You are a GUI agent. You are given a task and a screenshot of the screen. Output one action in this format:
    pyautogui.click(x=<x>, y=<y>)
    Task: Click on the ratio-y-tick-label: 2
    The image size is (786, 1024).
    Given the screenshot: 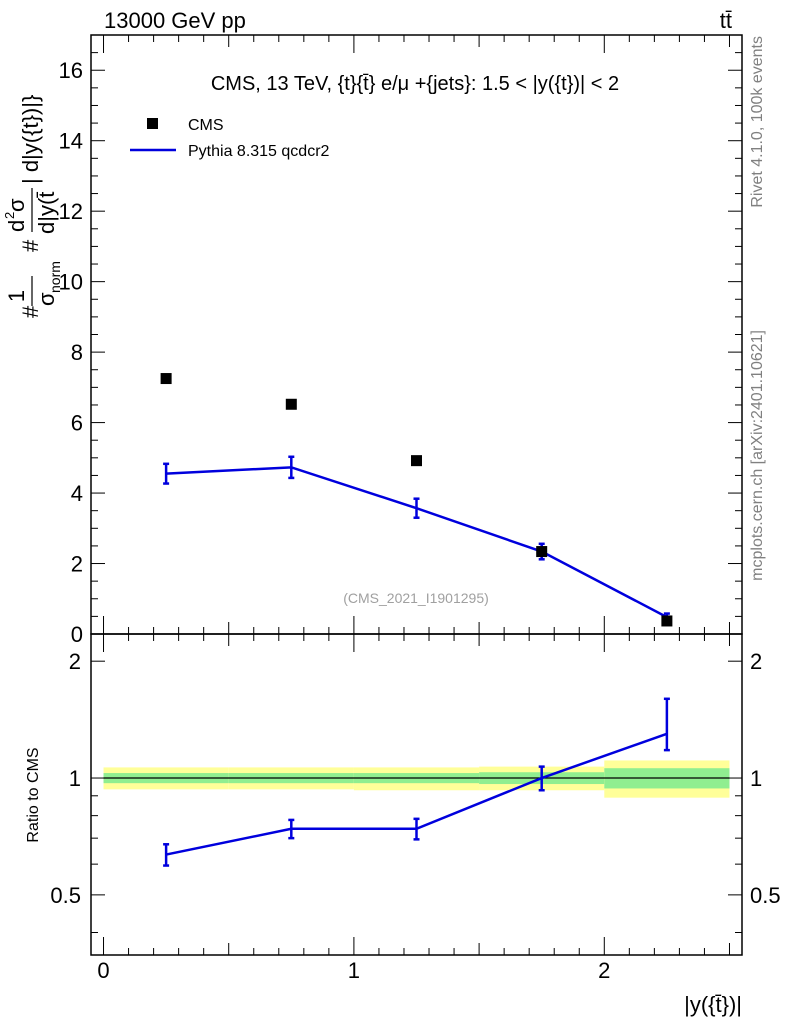 What is the action you would take?
    pyautogui.click(x=75, y=661)
    